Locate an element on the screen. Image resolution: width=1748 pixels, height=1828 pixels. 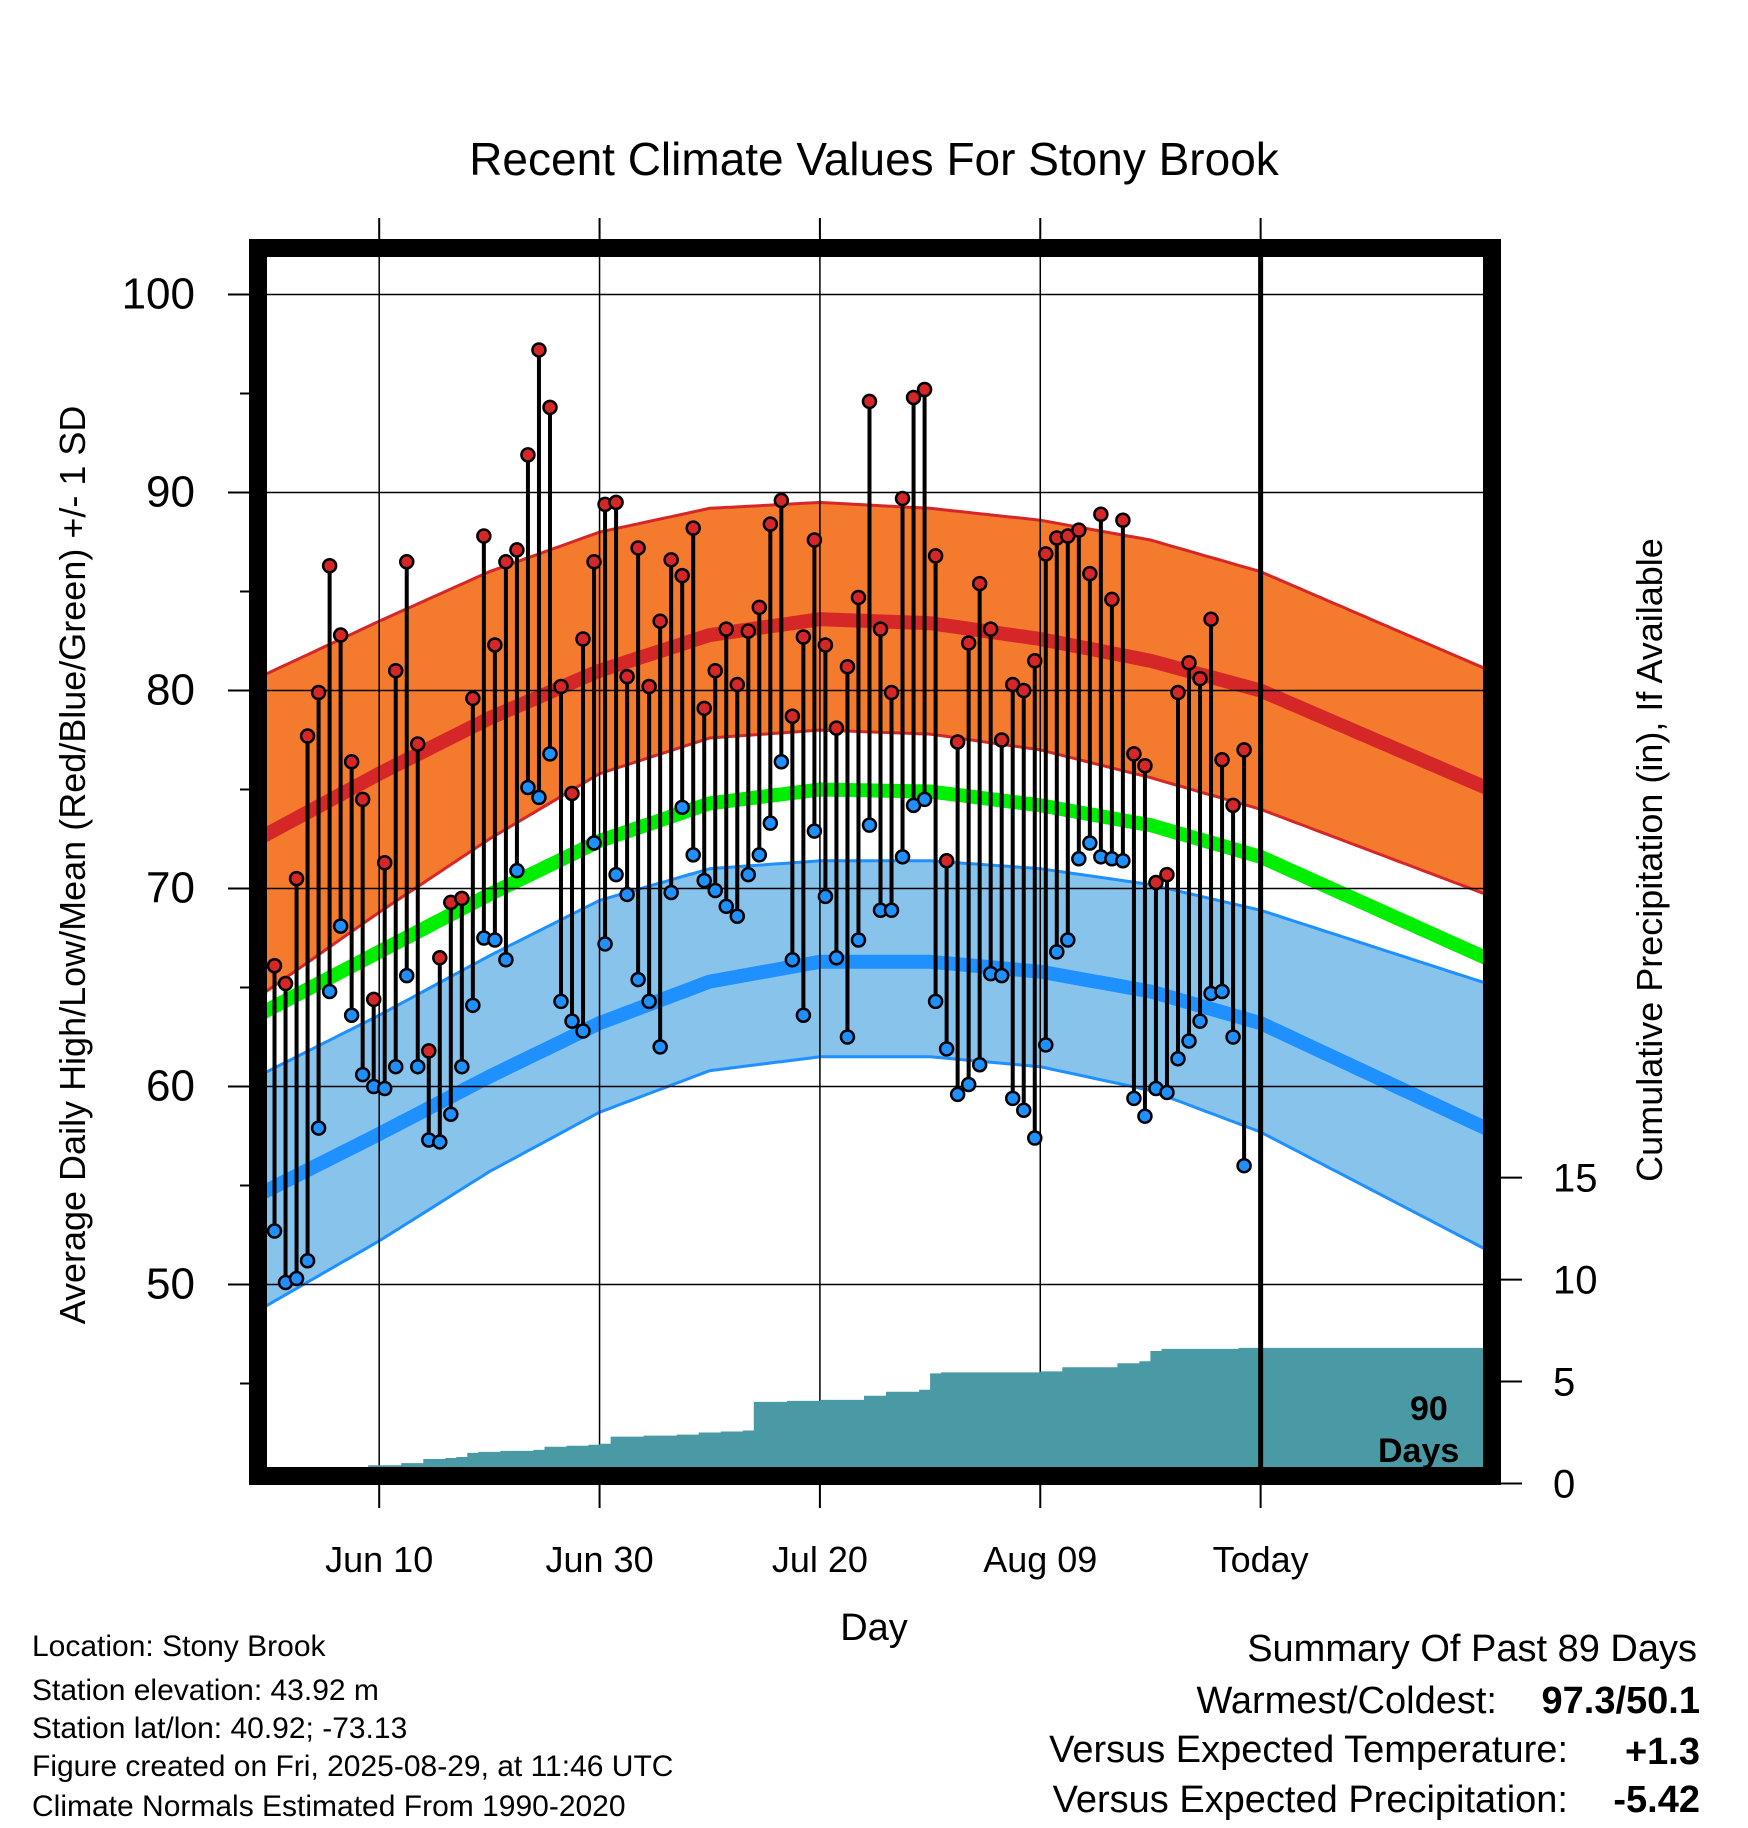
today-days-label-line1: 90 is located at coordinates (1429, 1409).